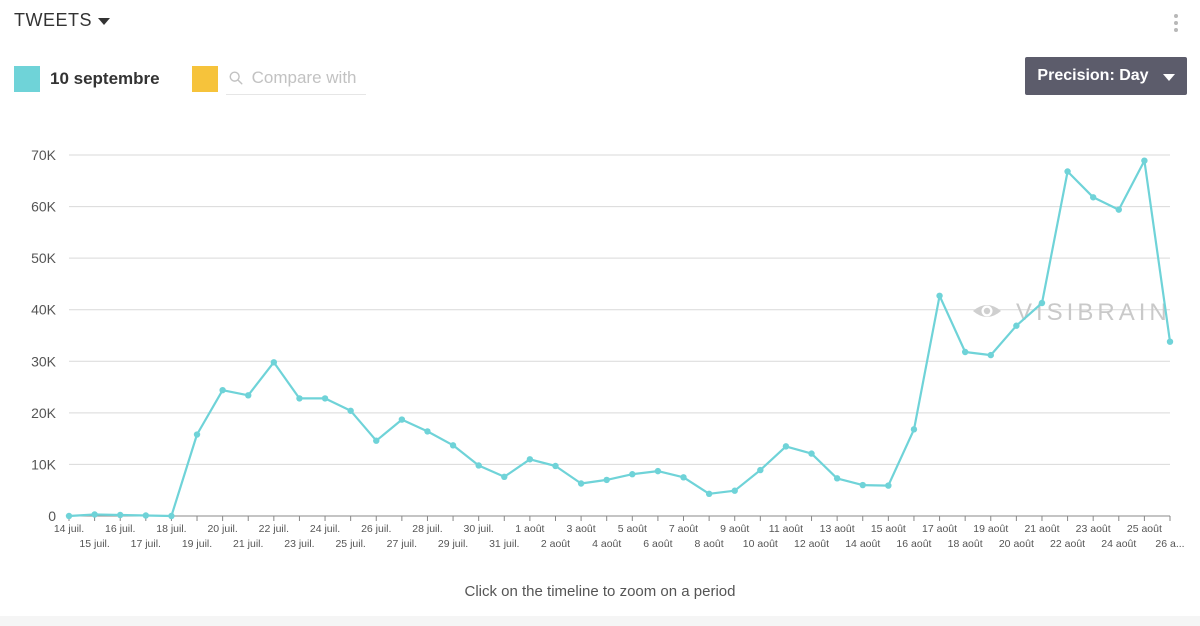  I want to click on x-tick-label: 27 juil., so click(402, 544).